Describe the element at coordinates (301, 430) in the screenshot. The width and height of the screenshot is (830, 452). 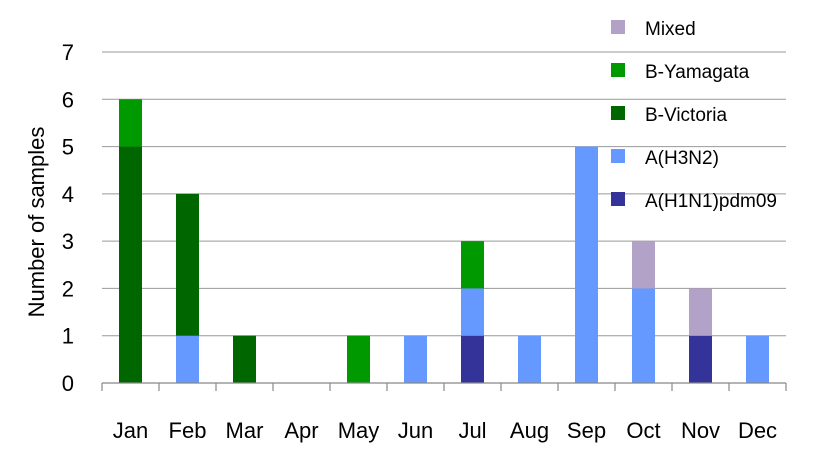
I see `x-tick-label: Apr` at that location.